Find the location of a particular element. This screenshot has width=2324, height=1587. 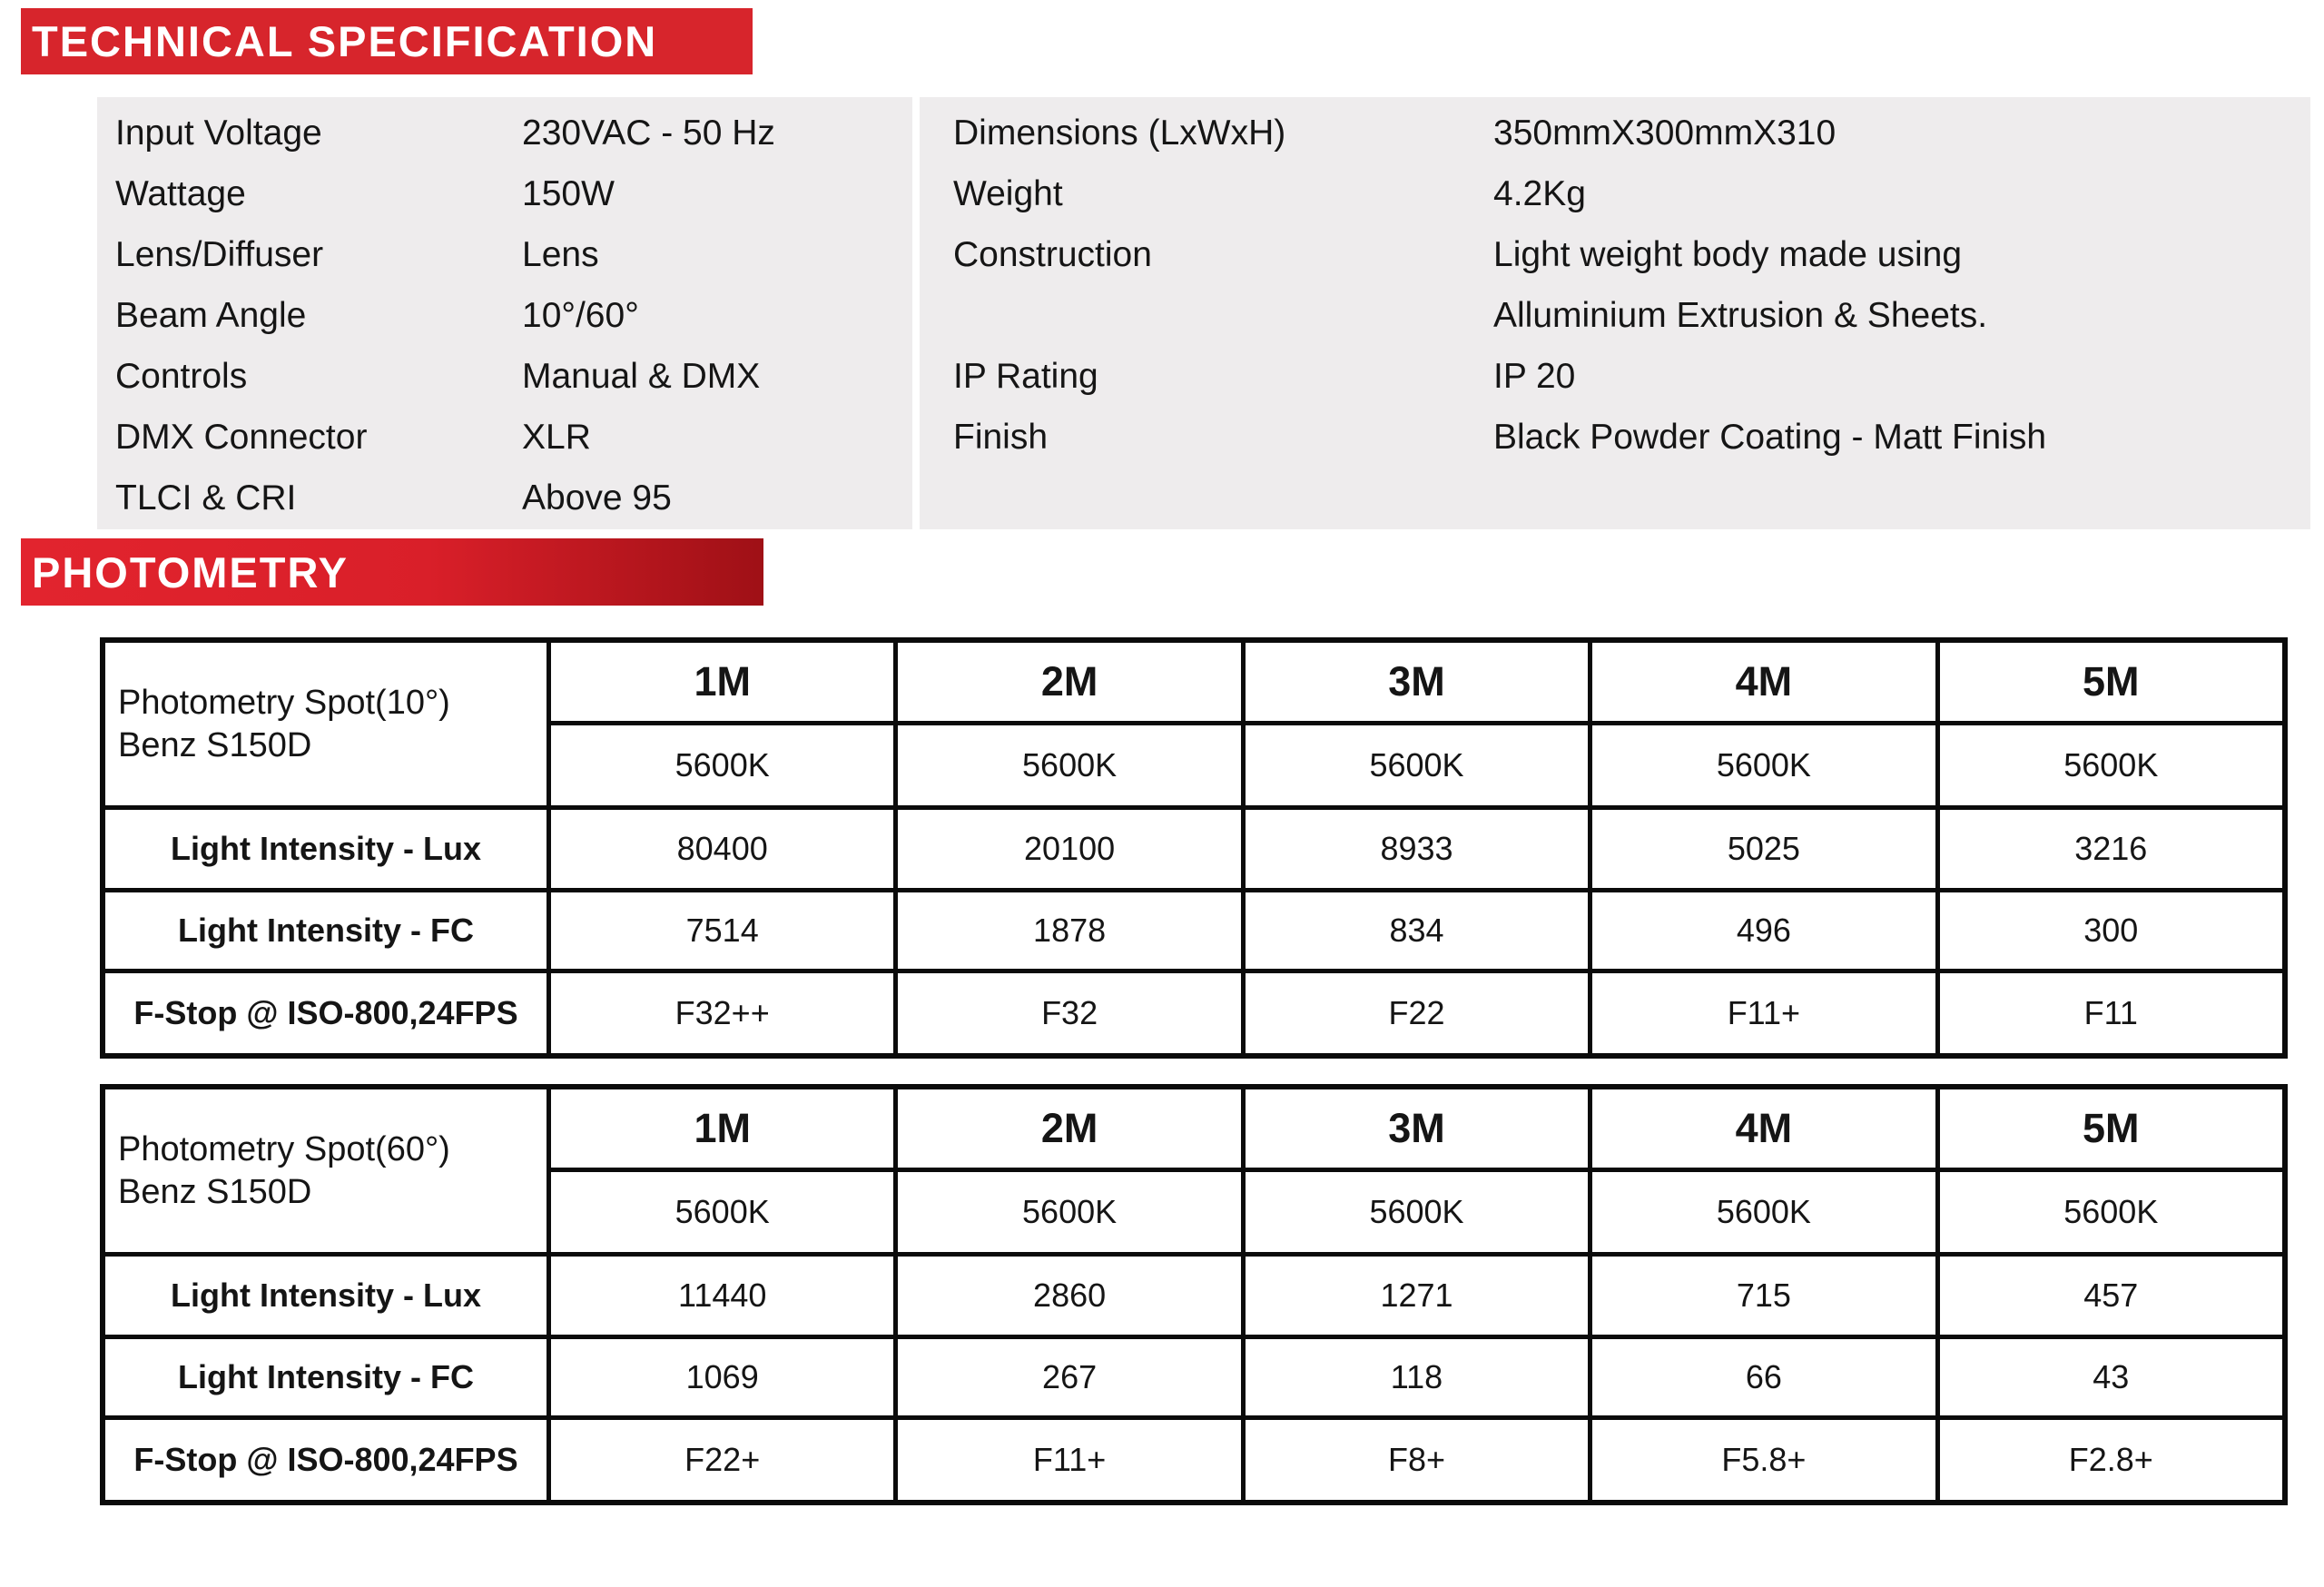

value-cell: 715 is located at coordinates (1763, 1296).